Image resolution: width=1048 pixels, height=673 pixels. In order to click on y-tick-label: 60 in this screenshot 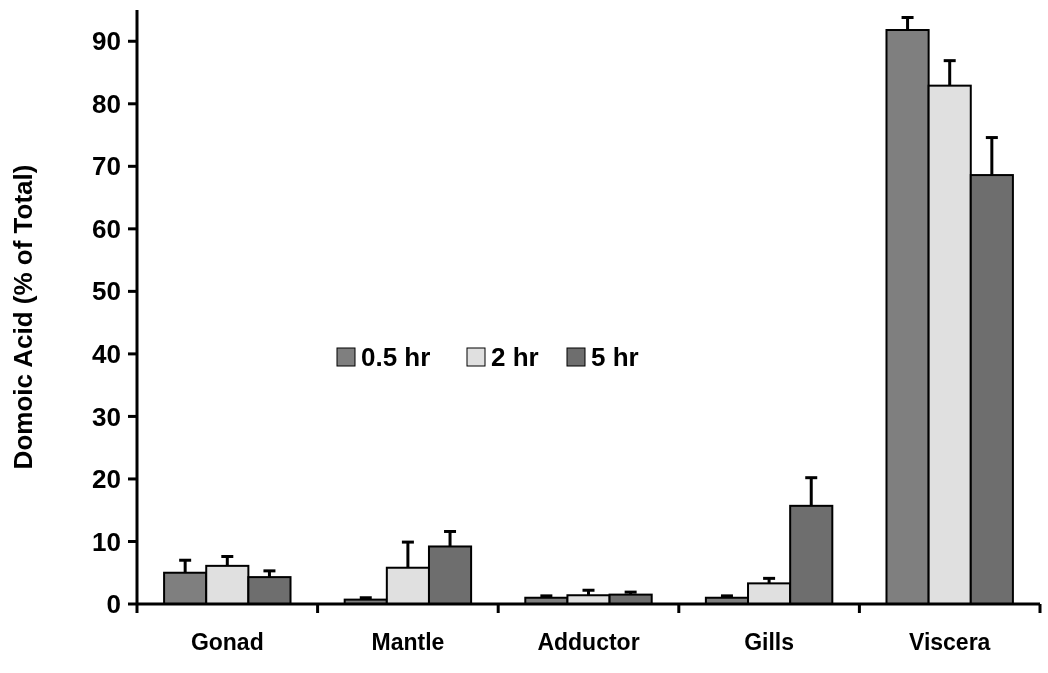, I will do `click(106, 228)`.